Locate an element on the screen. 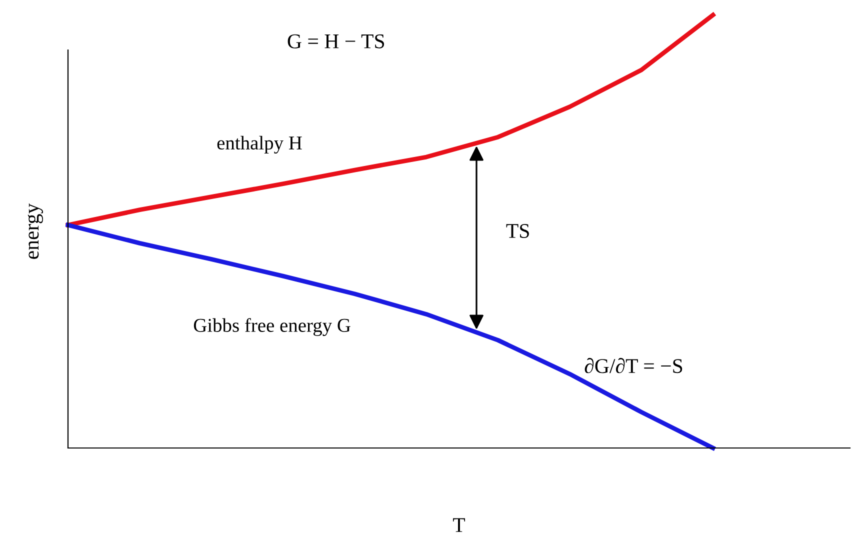 The width and height of the screenshot is (854, 538). y-axis-title: energy is located at coordinates (35, 231).